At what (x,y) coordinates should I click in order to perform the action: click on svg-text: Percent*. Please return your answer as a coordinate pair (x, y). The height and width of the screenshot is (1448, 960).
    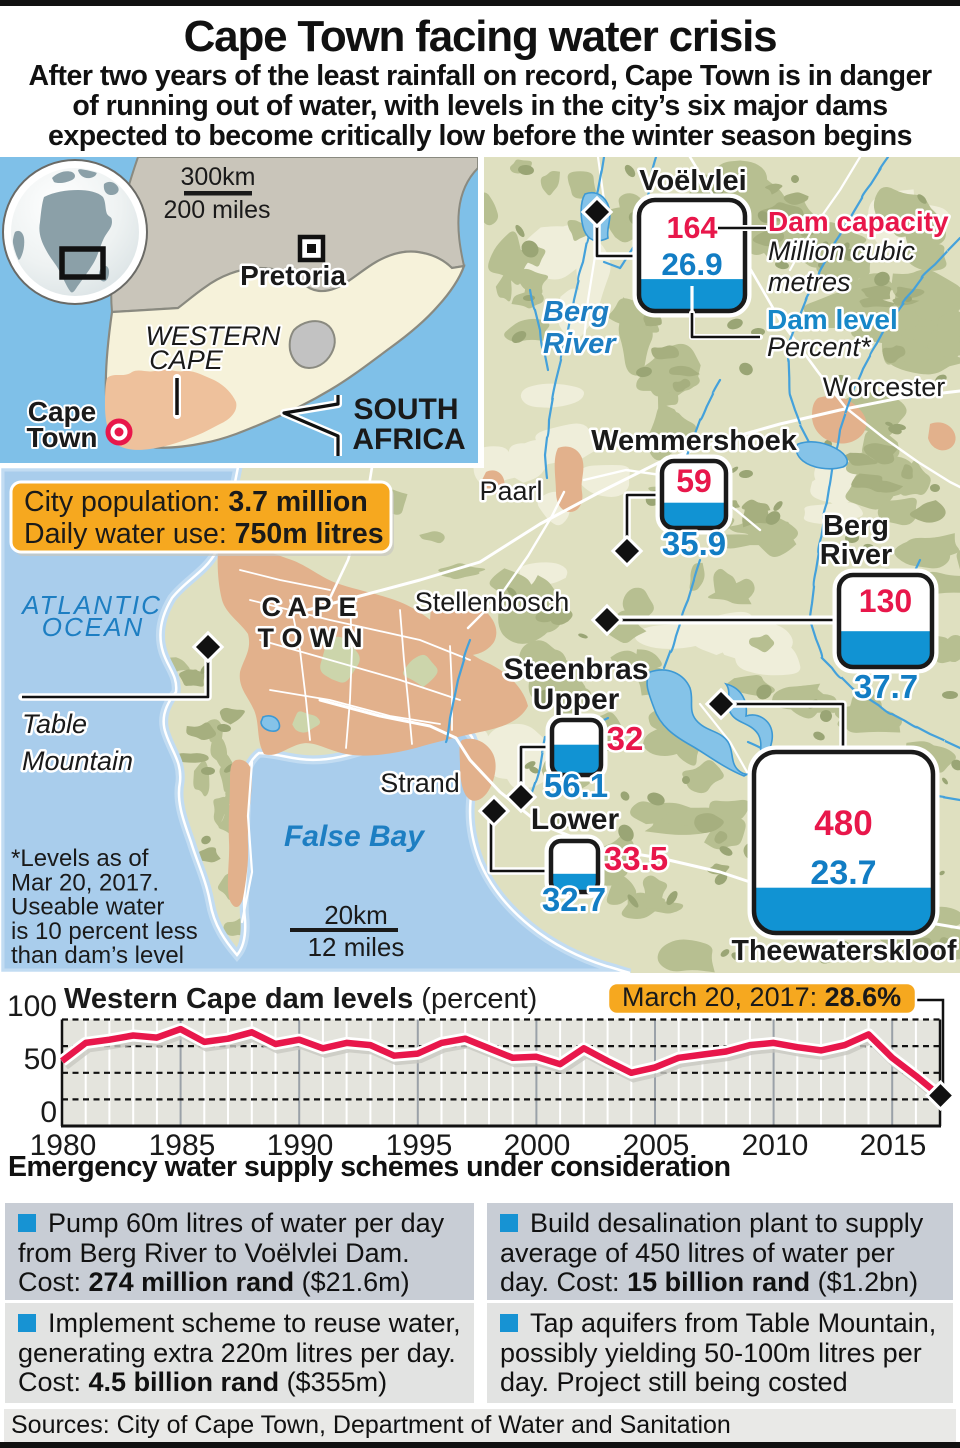
    Looking at the image, I should click on (819, 347).